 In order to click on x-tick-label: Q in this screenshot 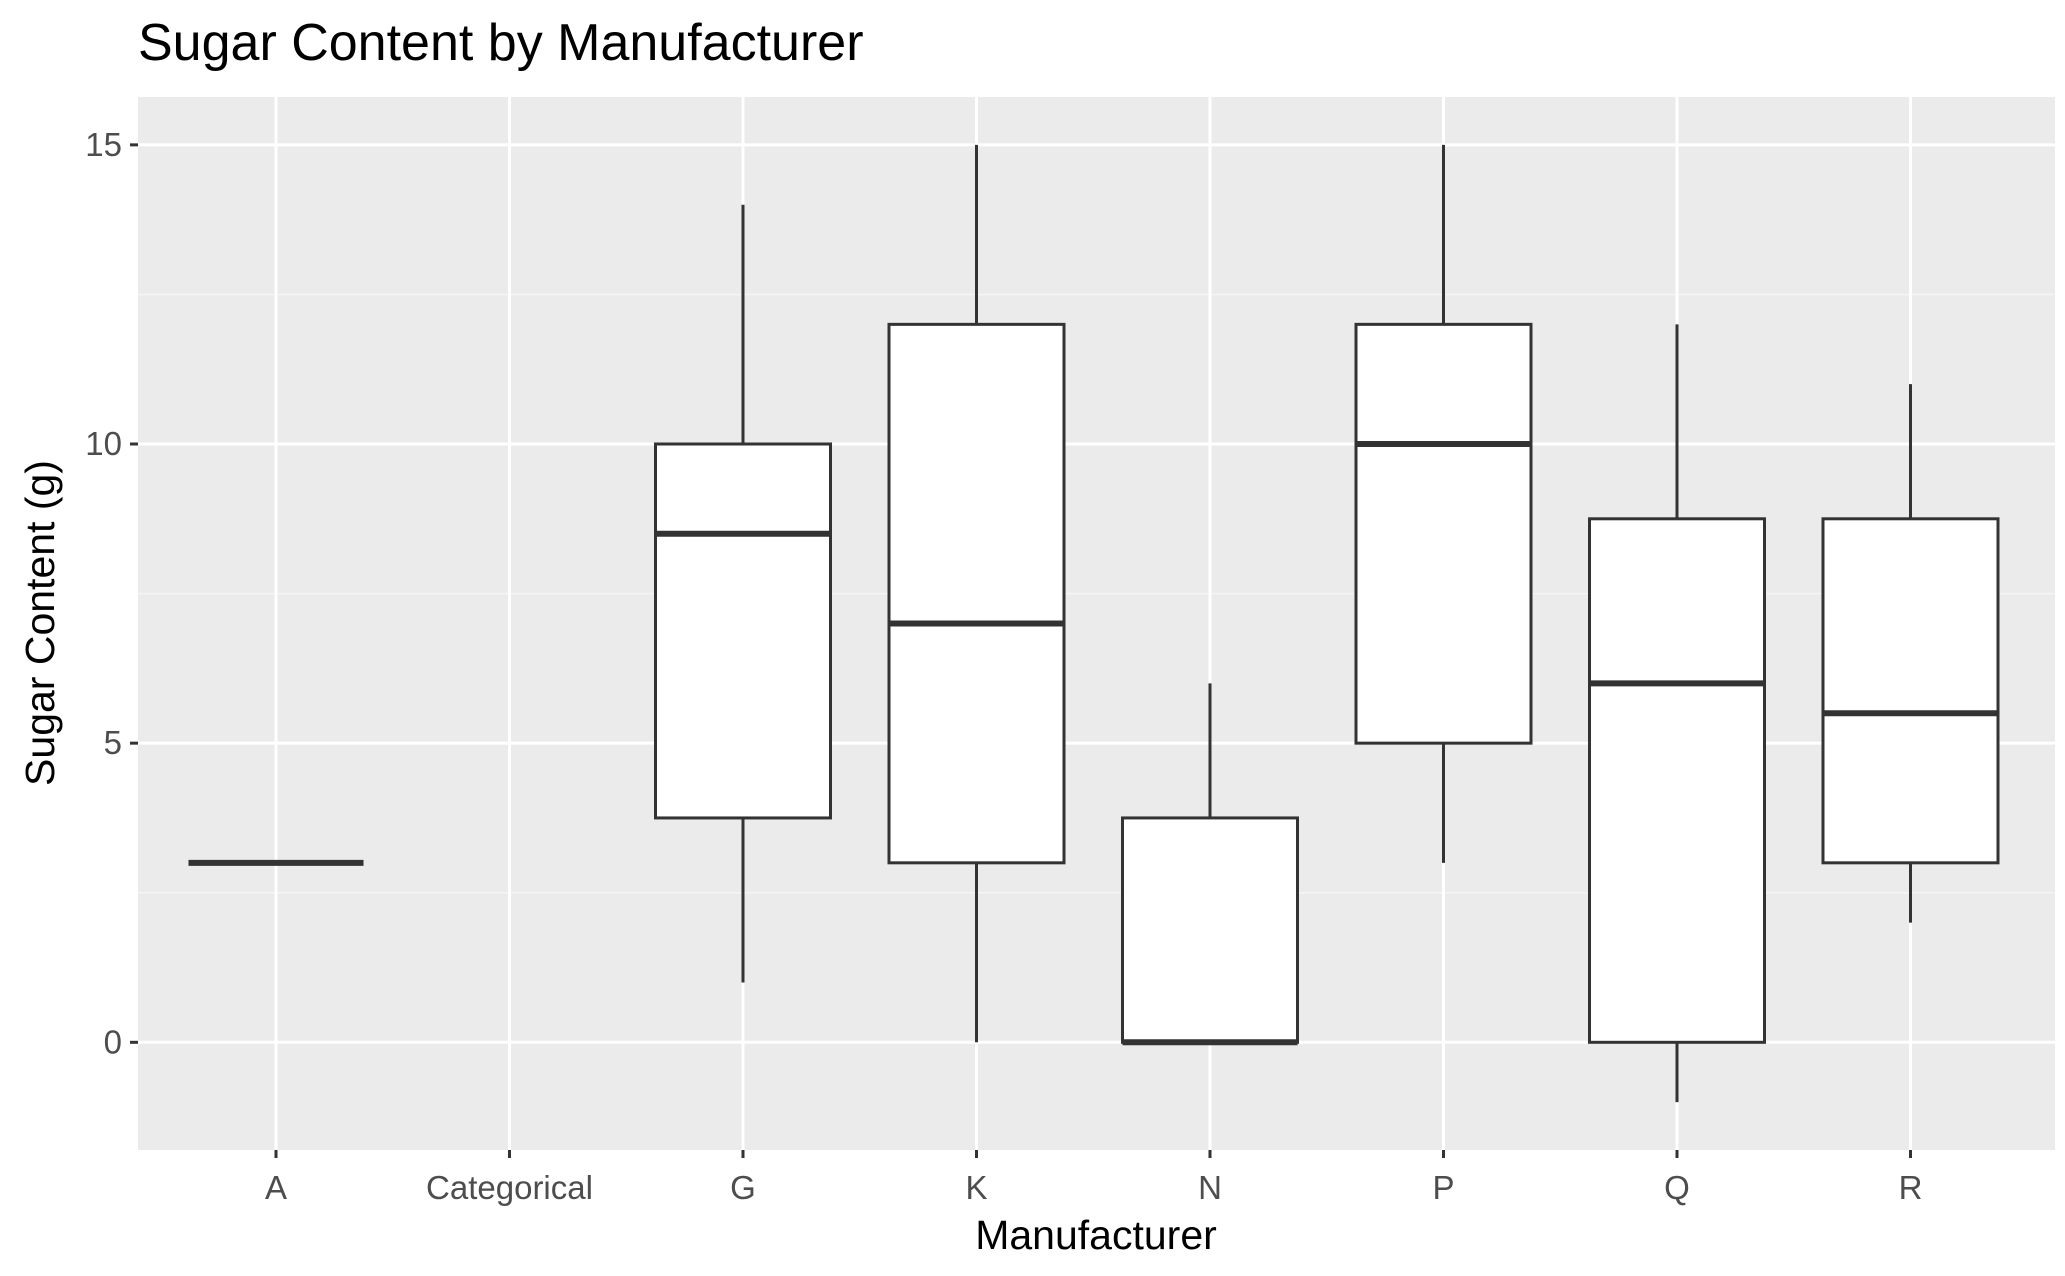, I will do `click(1677, 1187)`.